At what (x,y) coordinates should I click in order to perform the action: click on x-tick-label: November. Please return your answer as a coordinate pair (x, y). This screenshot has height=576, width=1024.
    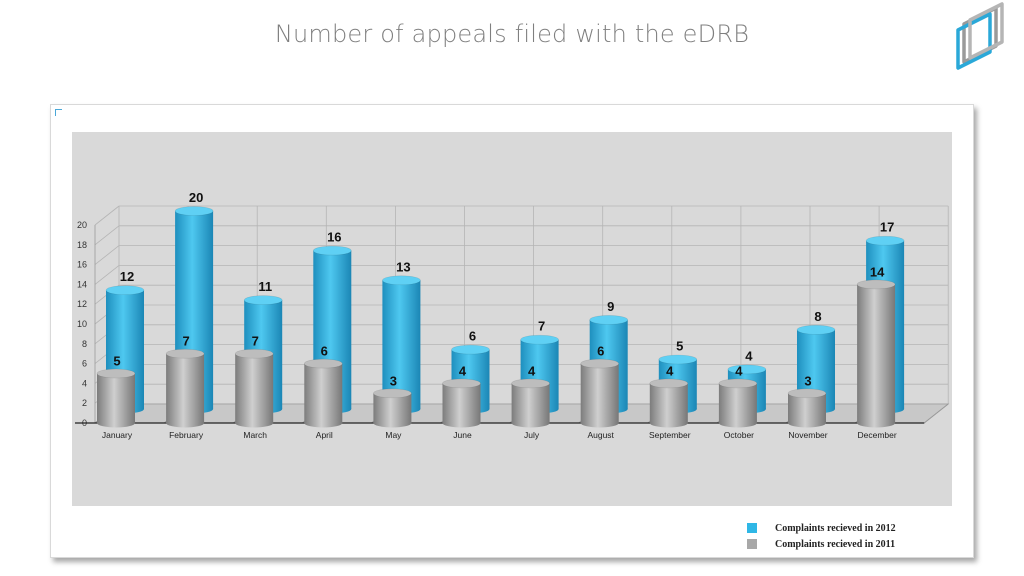
    Looking at the image, I should click on (807, 435).